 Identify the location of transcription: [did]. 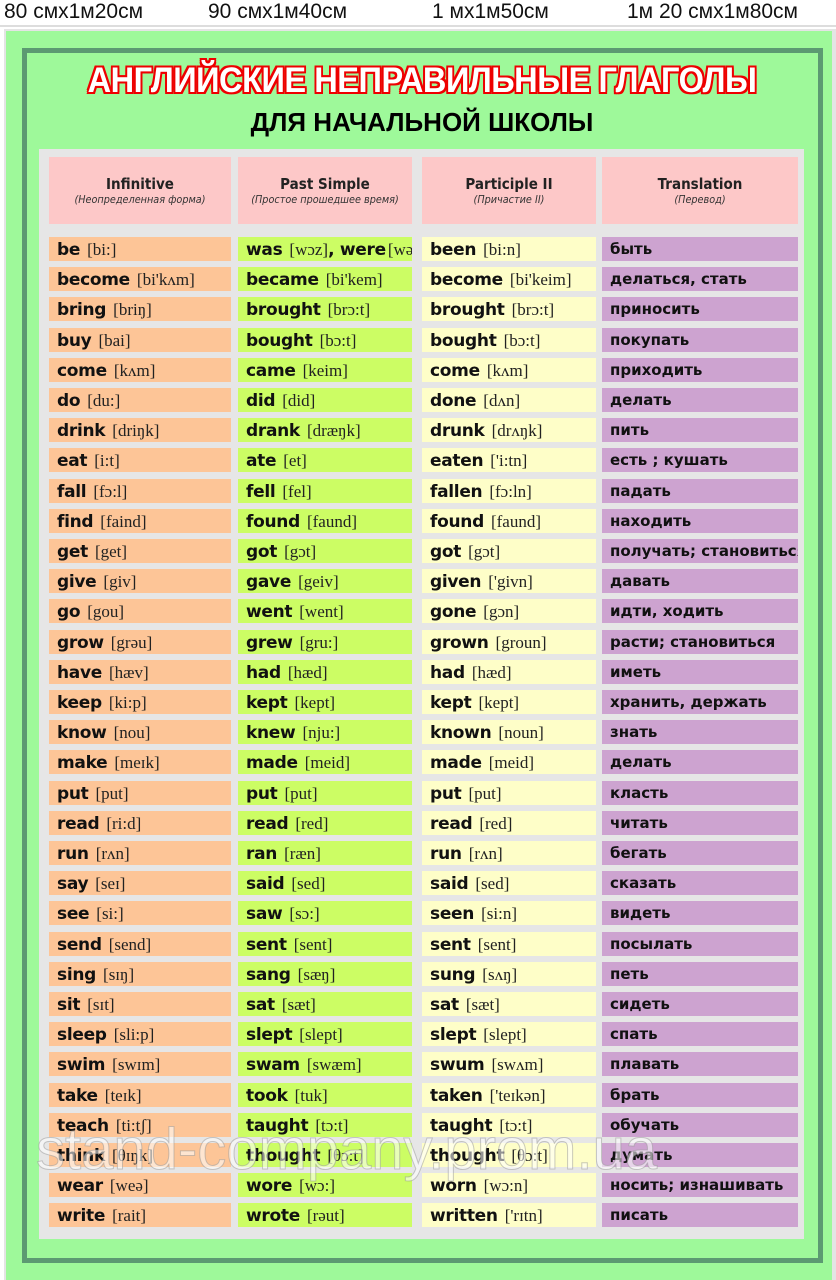
(299, 400).